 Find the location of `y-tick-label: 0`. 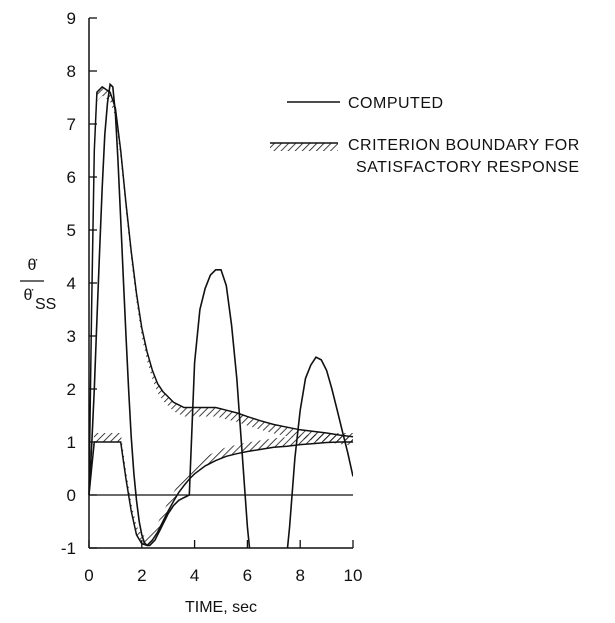

y-tick-label: 0 is located at coordinates (71, 495).